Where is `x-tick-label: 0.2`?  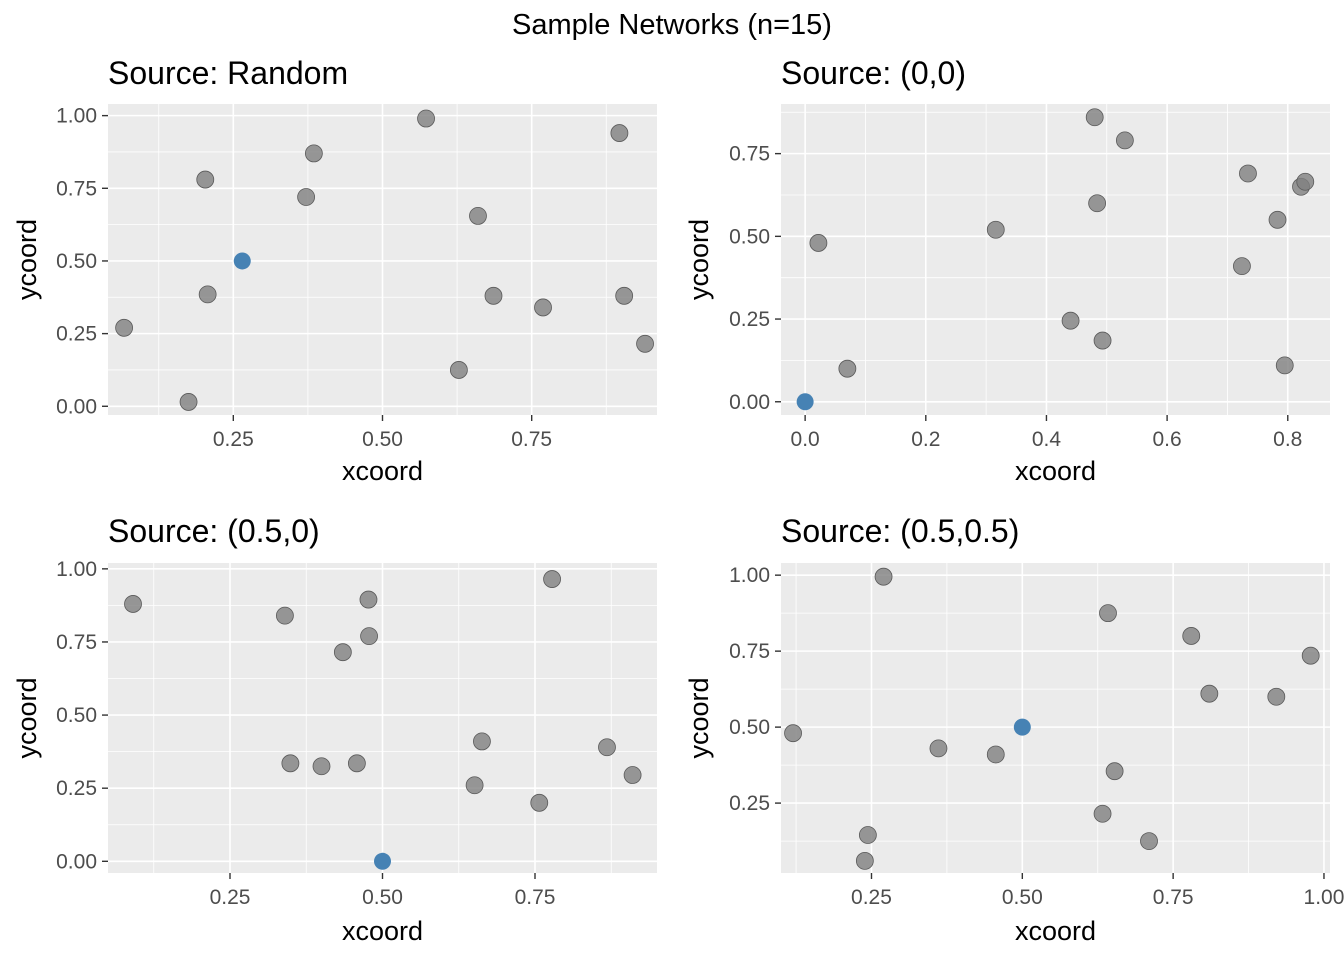
x-tick-label: 0.2 is located at coordinates (925, 439).